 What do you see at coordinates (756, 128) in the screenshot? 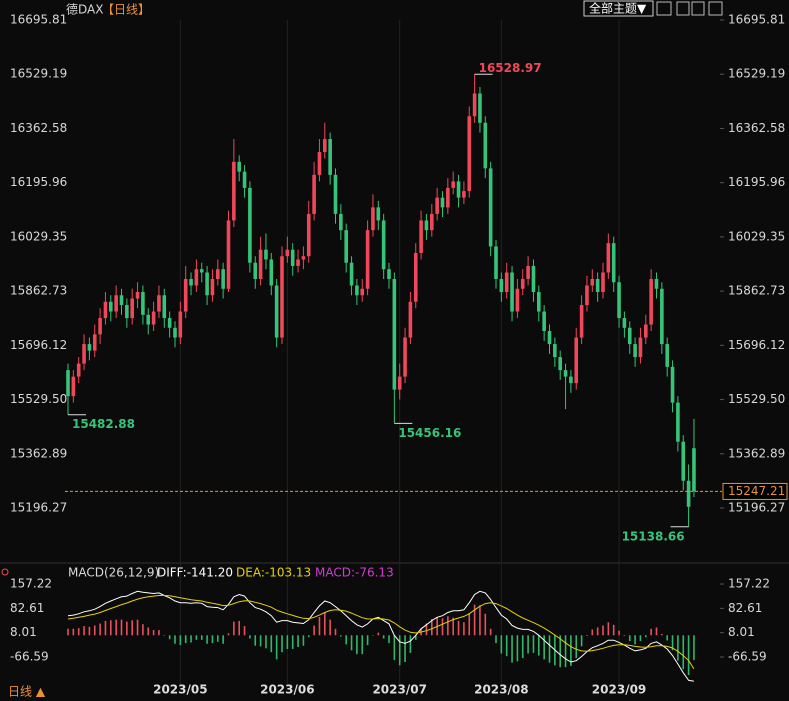
I see `y-tick-label-right: 16362.58` at bounding box center [756, 128].